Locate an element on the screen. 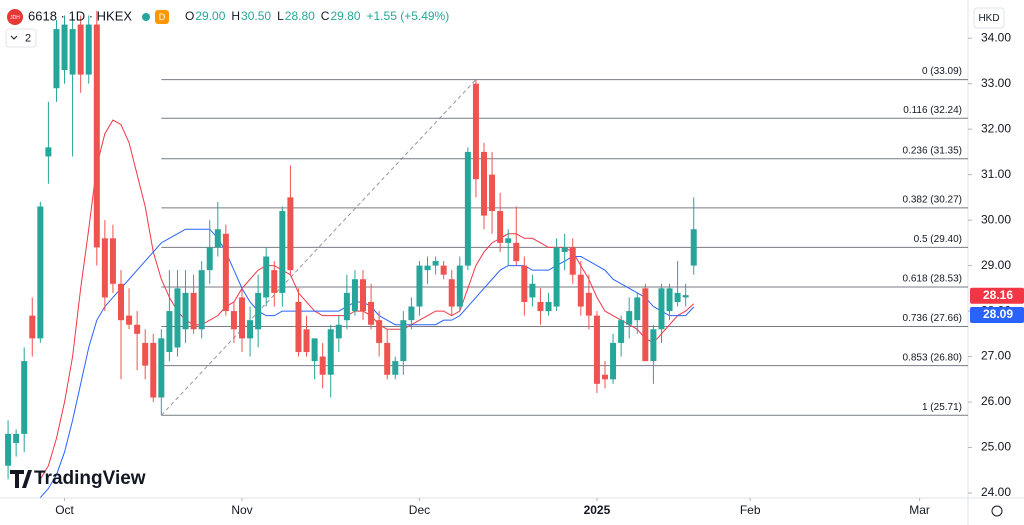  y-tick-label: 25.00 is located at coordinates (996, 447).